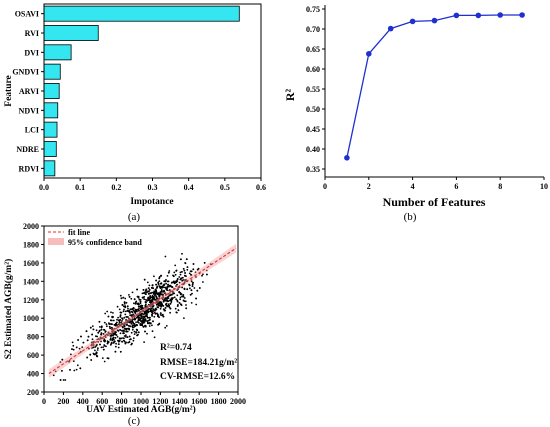 This screenshot has height=427, width=550. What do you see at coordinates (29, 110) in the screenshot?
I see `category-label-ndvi: NDVI` at bounding box center [29, 110].